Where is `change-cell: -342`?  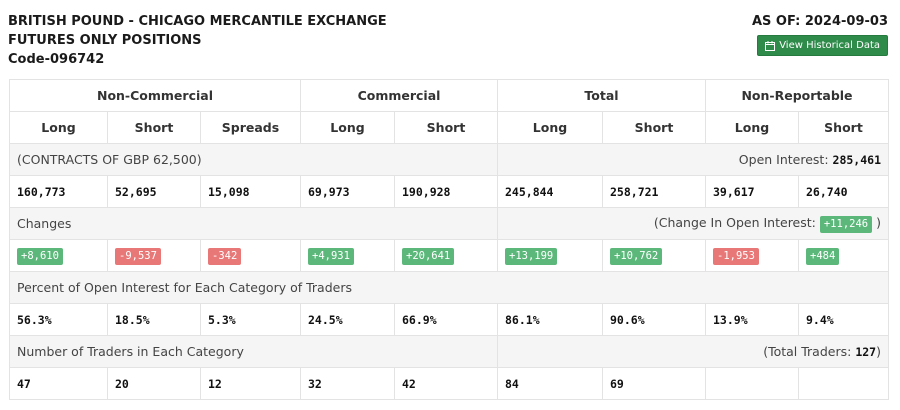 change-cell: -342 is located at coordinates (250, 255).